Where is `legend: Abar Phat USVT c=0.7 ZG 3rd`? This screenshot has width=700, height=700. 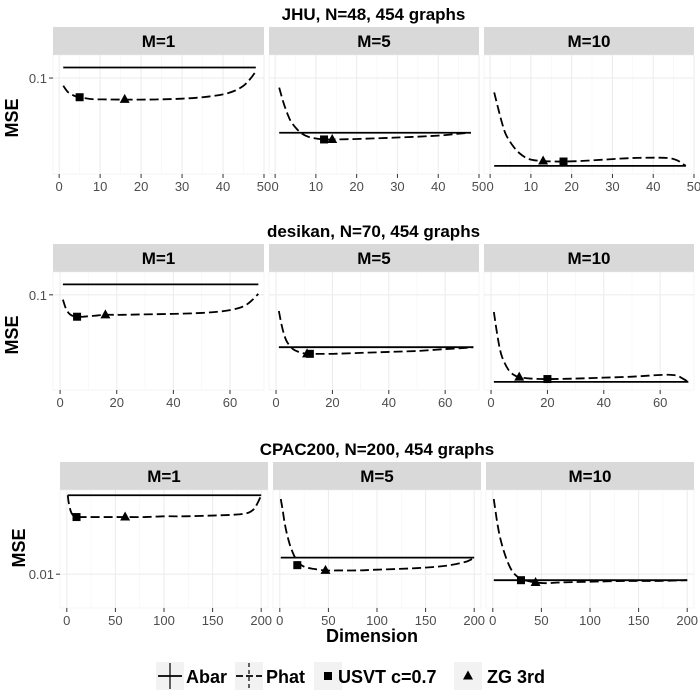 legend: Abar Phat USVT c=0.7 ZG 3rd is located at coordinates (350, 676).